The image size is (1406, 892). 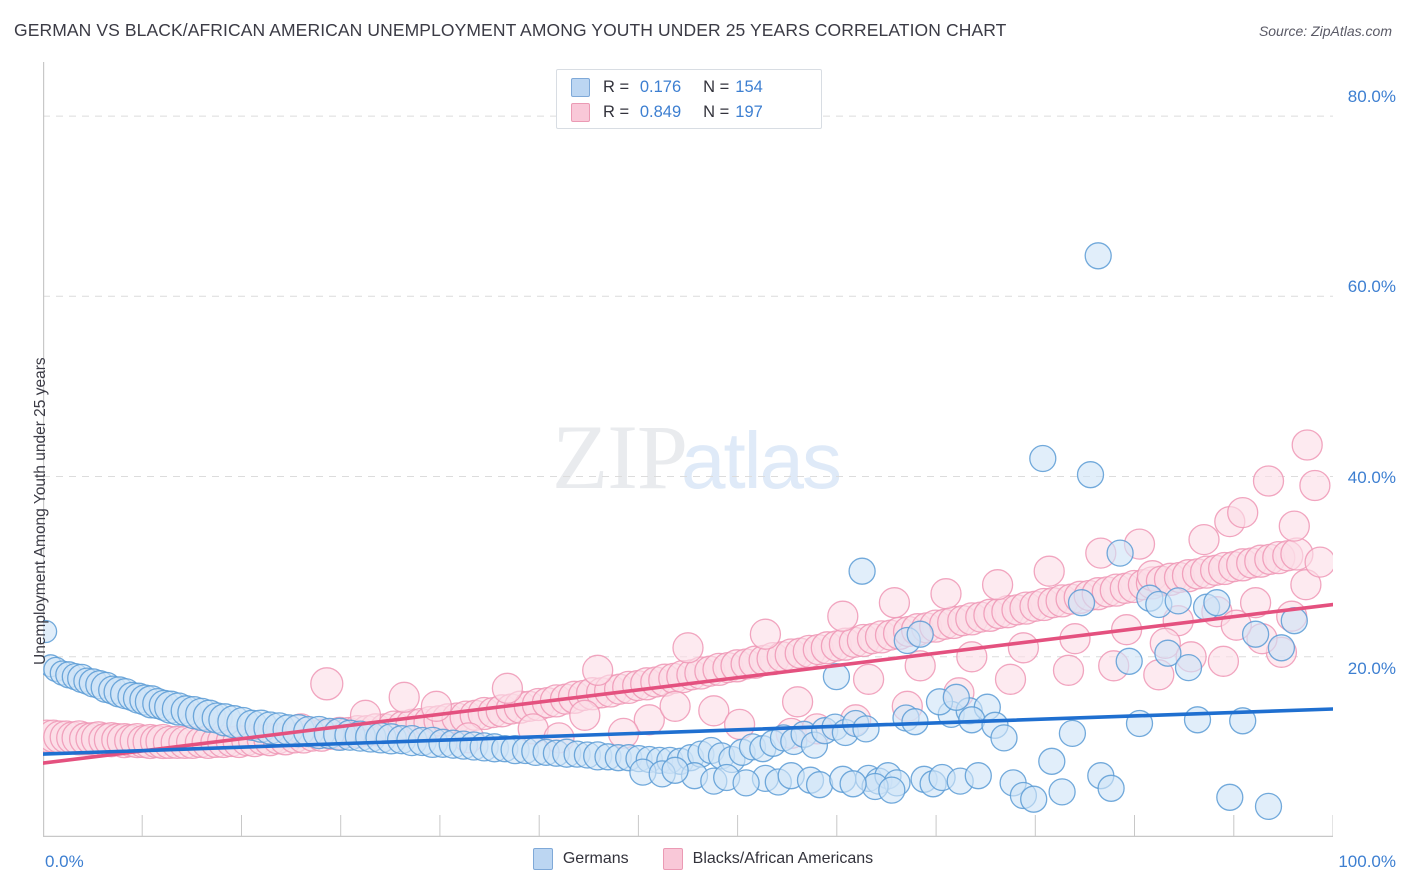 I want to click on legend-item-blacks: Blacks/African Americans, so click(x=768, y=859).